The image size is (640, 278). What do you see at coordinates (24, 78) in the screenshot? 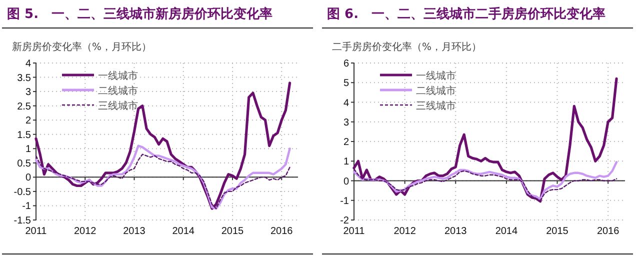
I see `y-tick-label: 3.5` at bounding box center [24, 78].